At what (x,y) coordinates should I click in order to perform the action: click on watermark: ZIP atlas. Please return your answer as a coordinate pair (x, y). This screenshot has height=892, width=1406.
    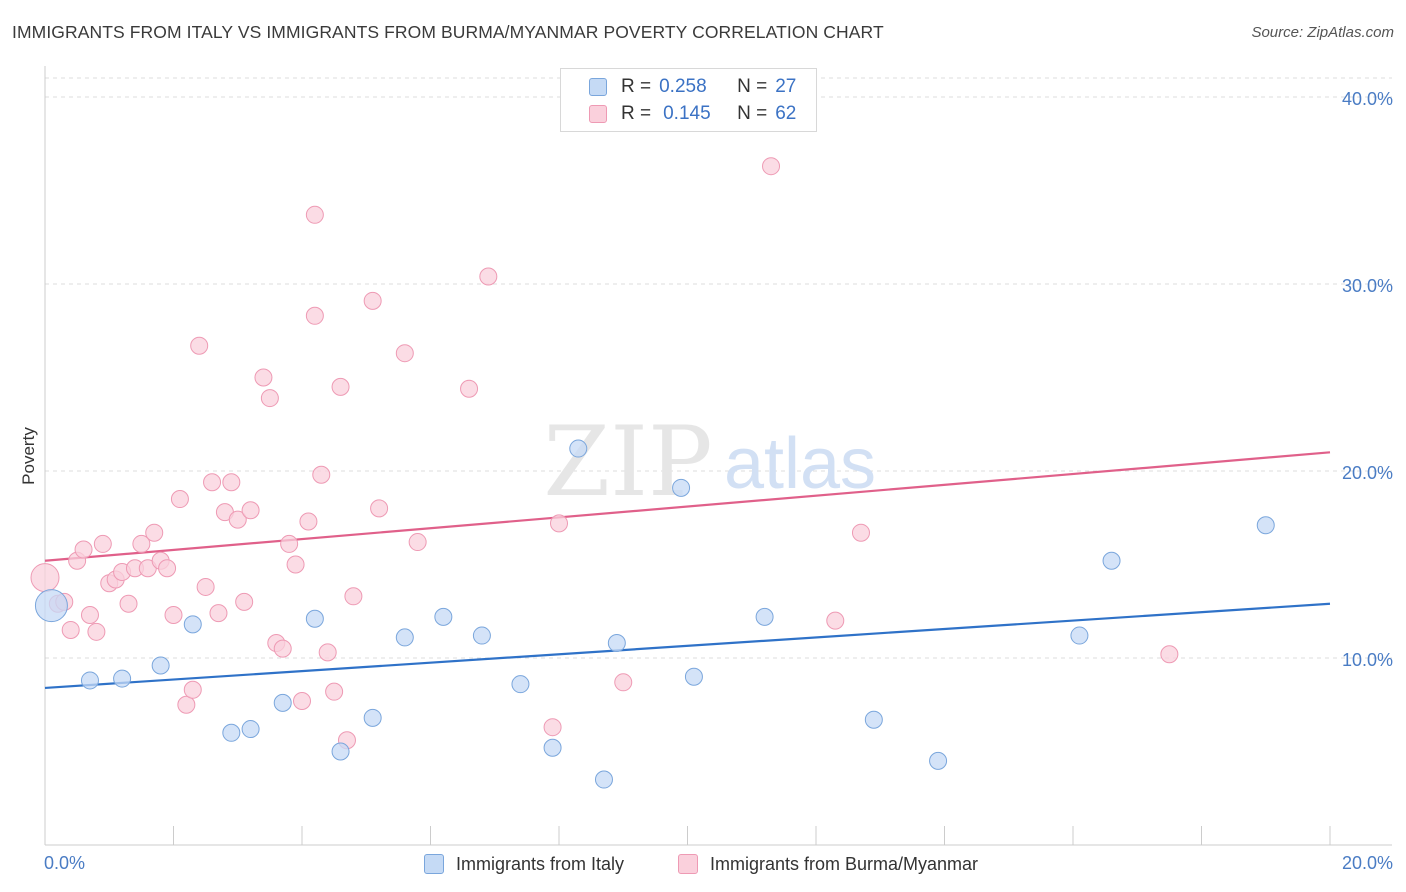
    Looking at the image, I should click on (709, 462).